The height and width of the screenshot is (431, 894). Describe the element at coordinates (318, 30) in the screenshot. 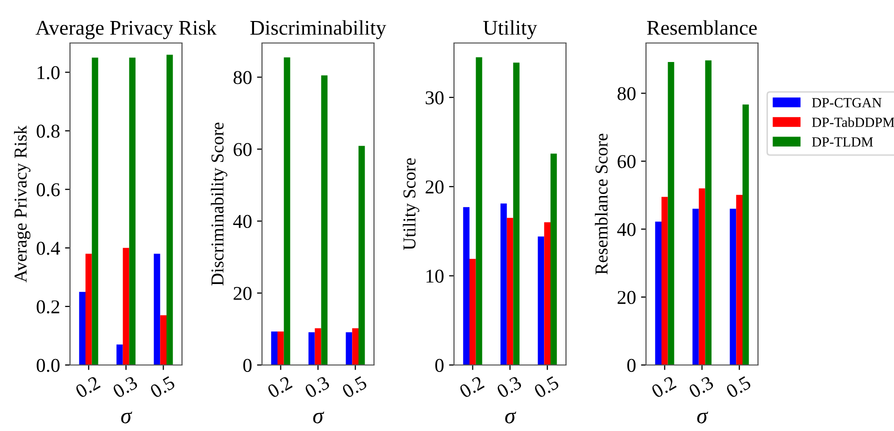

I see `chart-title: Discriminability` at that location.